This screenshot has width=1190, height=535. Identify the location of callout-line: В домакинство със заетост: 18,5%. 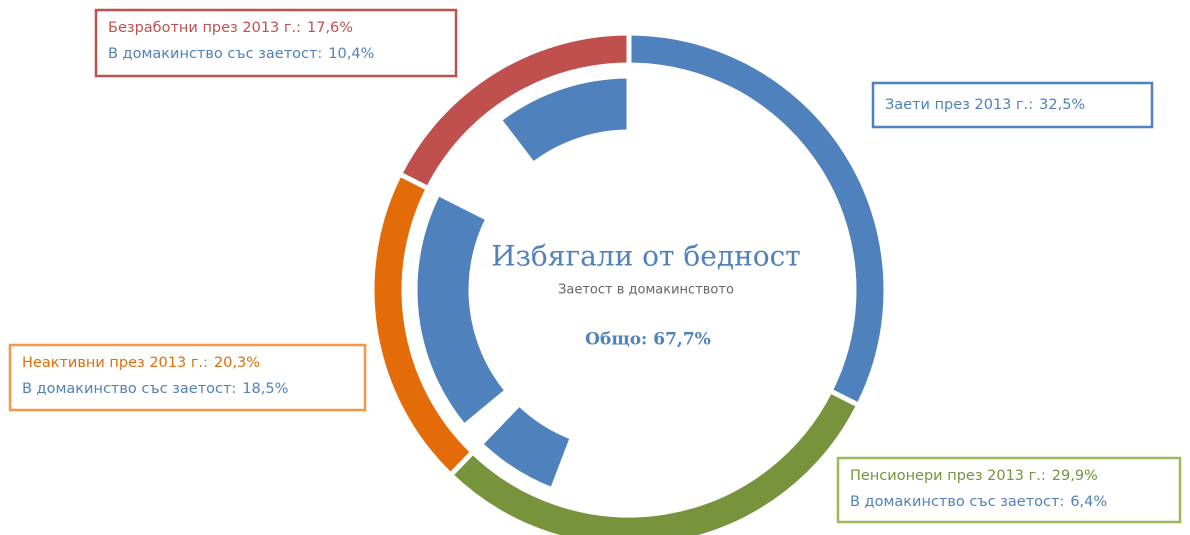
(155, 389).